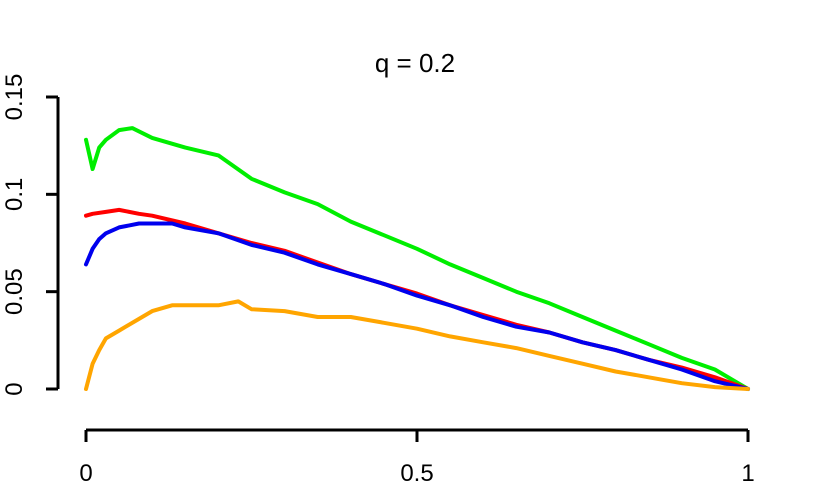 This screenshot has height=487, width=830. I want to click on y-tick-label: 0.05, so click(14, 291).